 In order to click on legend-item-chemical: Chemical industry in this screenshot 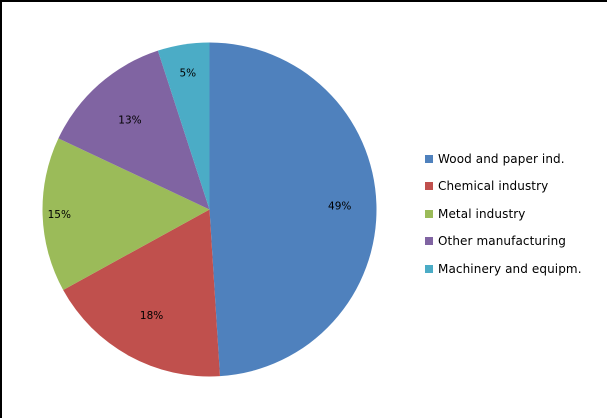, I will do `click(503, 187)`.